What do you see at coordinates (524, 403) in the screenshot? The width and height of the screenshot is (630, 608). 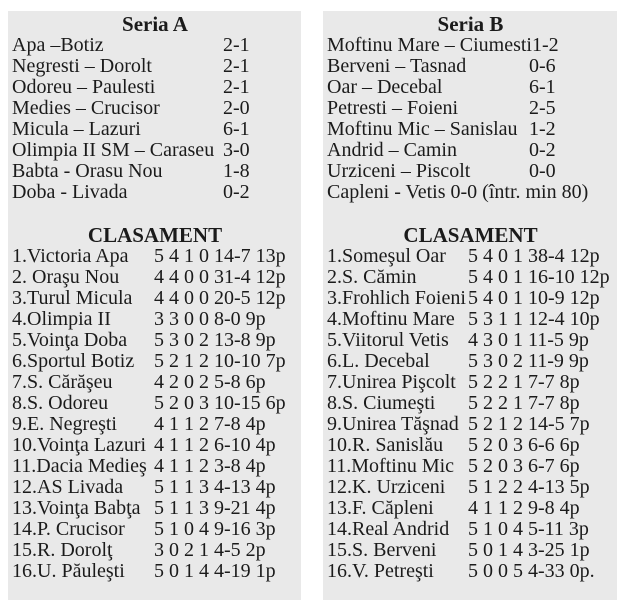 I see `standing-stats: 5 2 2 1 7-7 8p` at bounding box center [524, 403].